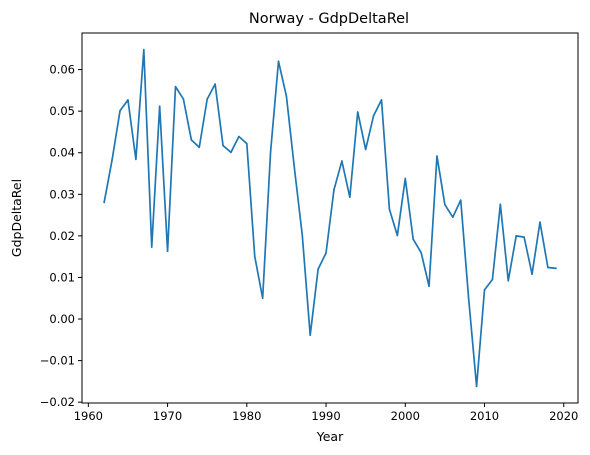 The image size is (590, 455). I want to click on y-axis-label: GdpDeltaRel, so click(16, 218).